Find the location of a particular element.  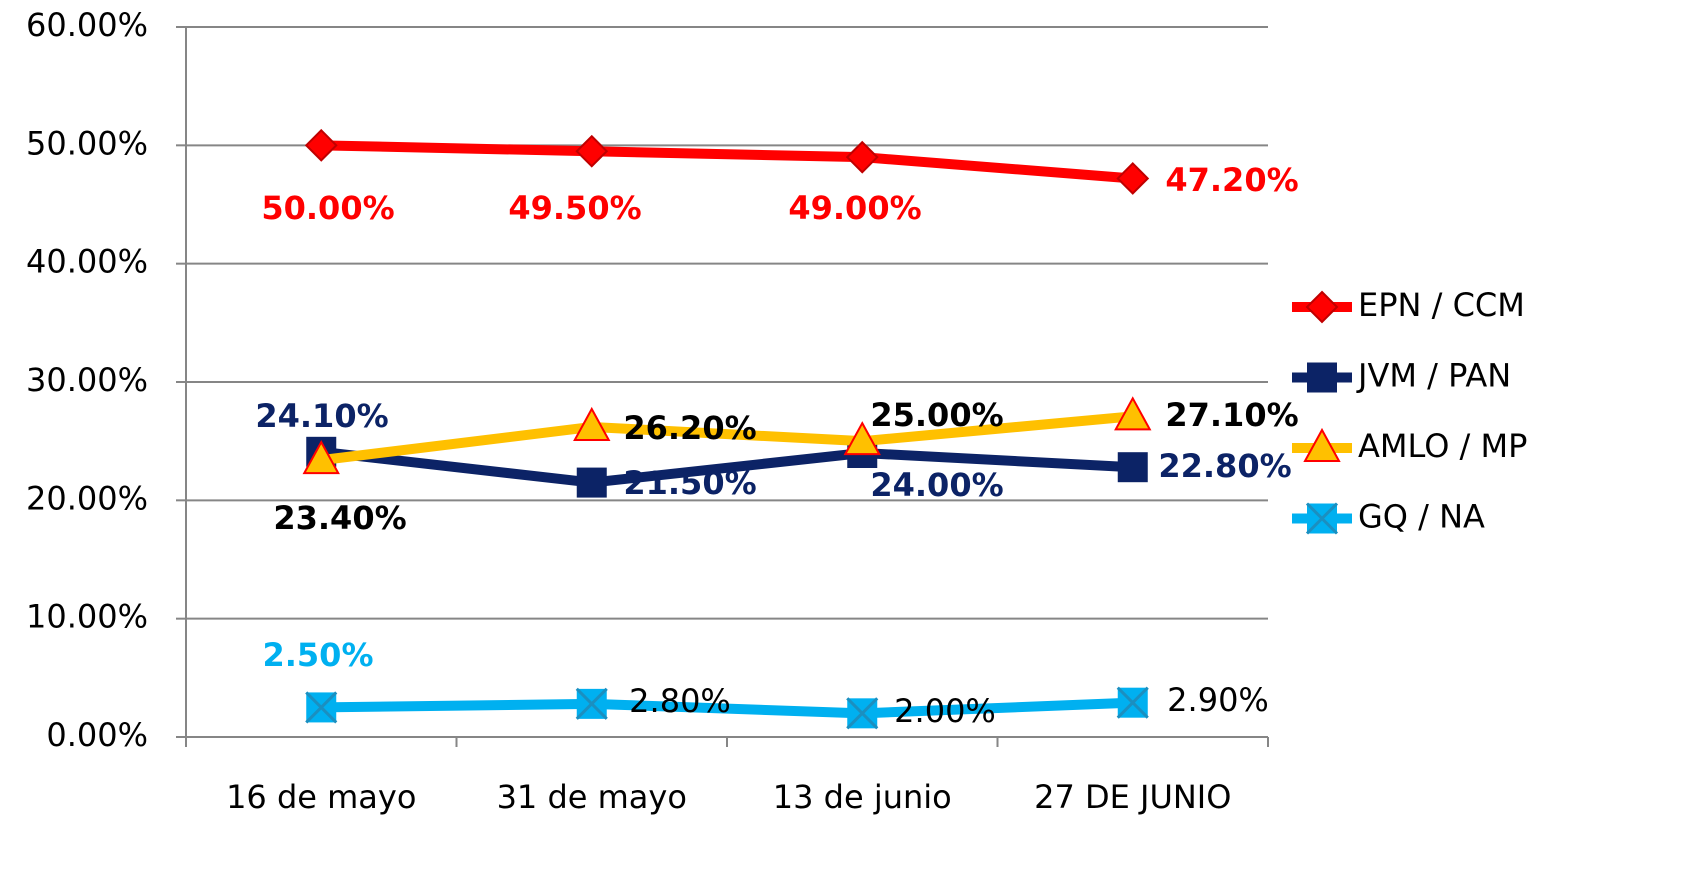

x-tick-label: 27 DE JUNIO is located at coordinates (1132, 797).